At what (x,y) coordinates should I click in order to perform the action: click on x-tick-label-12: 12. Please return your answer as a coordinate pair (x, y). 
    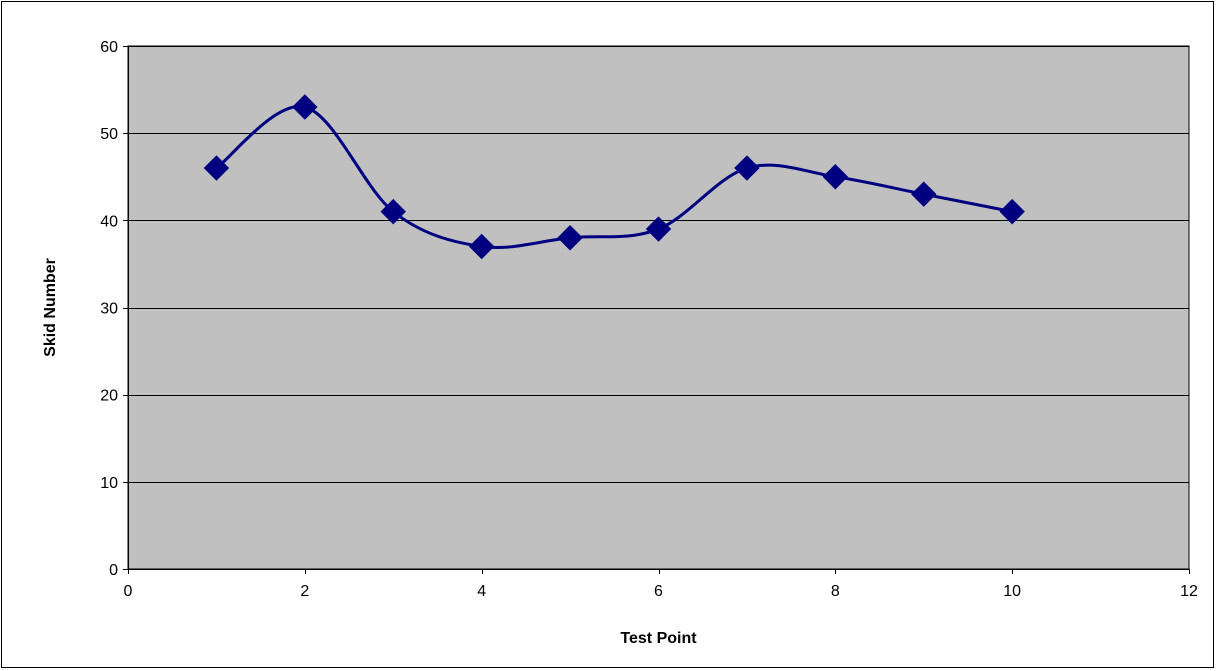
    Looking at the image, I should click on (1189, 591).